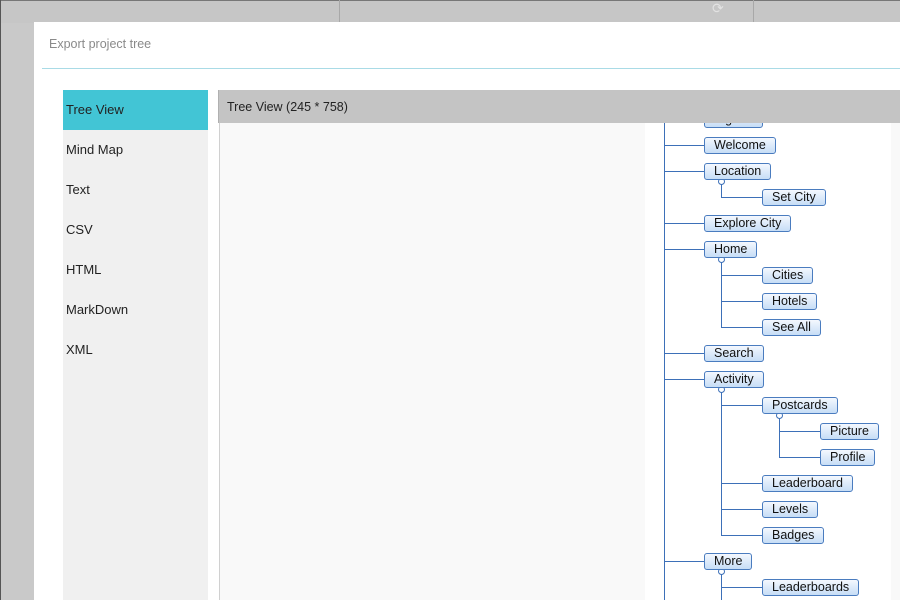  What do you see at coordinates (79, 349) in the screenshot?
I see `sidebar-item-xml: XML` at bounding box center [79, 349].